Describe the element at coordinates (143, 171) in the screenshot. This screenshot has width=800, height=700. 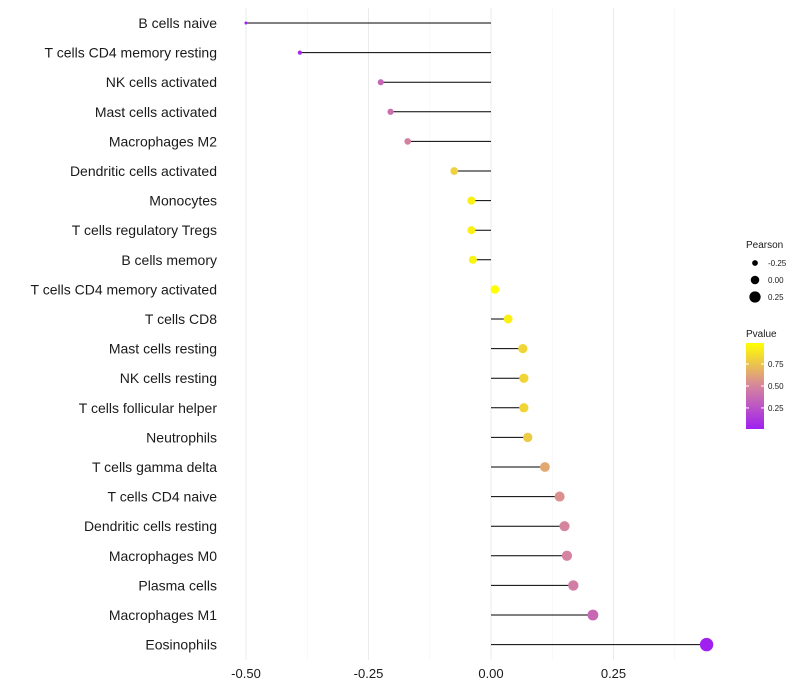
I see `y-label: Dendritic cells activated` at that location.